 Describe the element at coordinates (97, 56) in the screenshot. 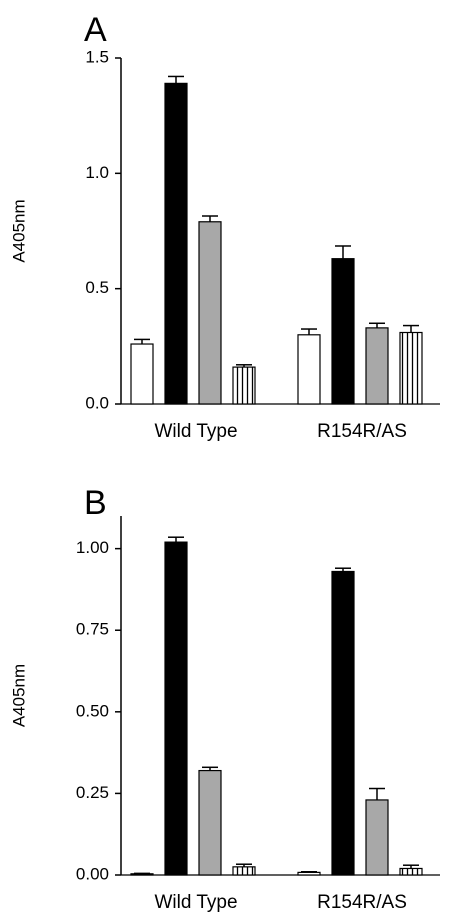

I see `y-tick-label: 1.5` at that location.